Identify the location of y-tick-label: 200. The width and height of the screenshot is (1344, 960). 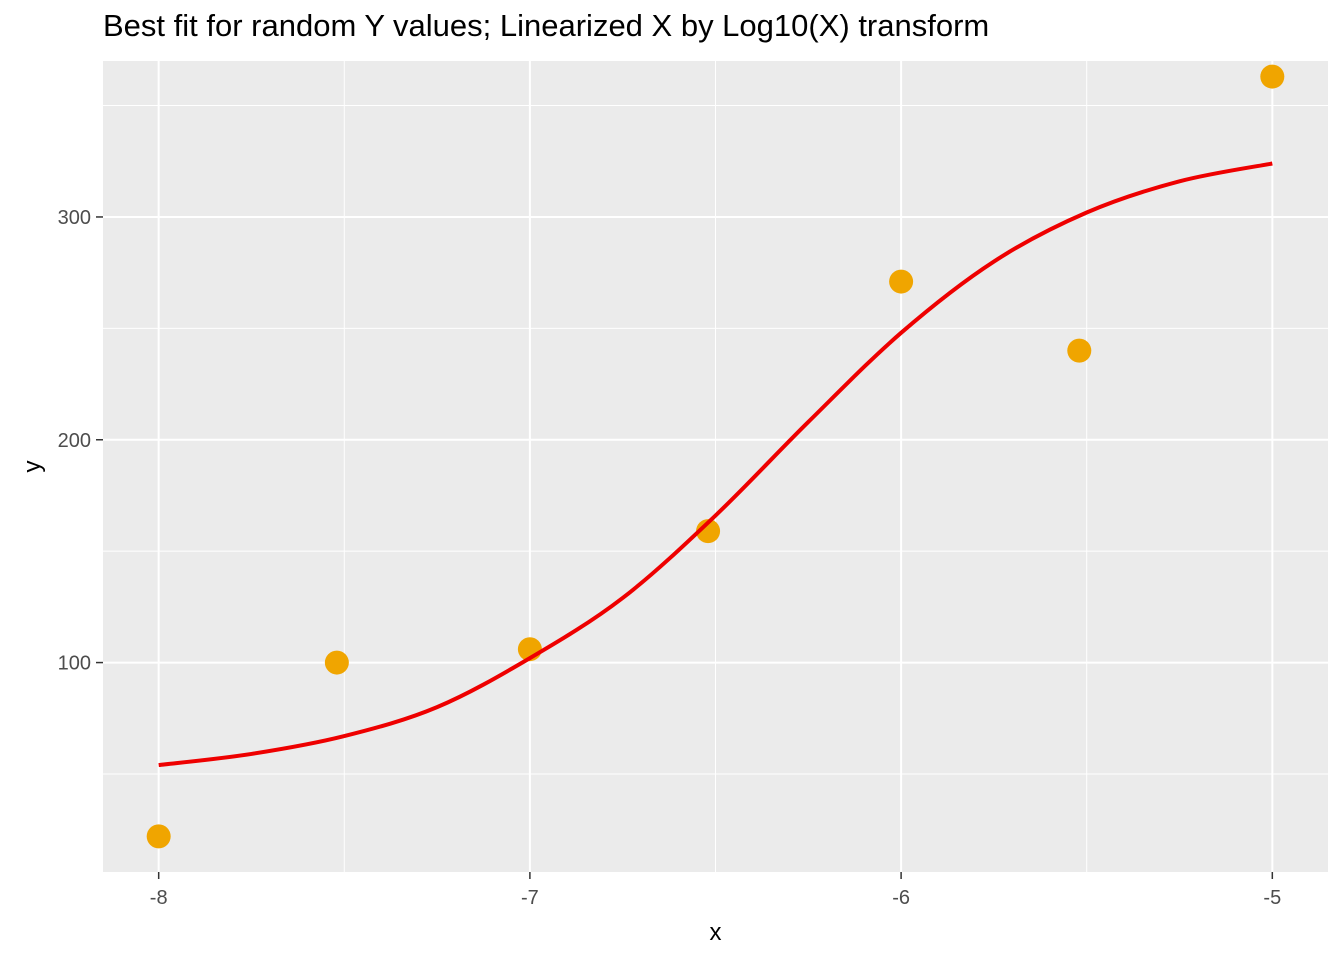
(74, 441).